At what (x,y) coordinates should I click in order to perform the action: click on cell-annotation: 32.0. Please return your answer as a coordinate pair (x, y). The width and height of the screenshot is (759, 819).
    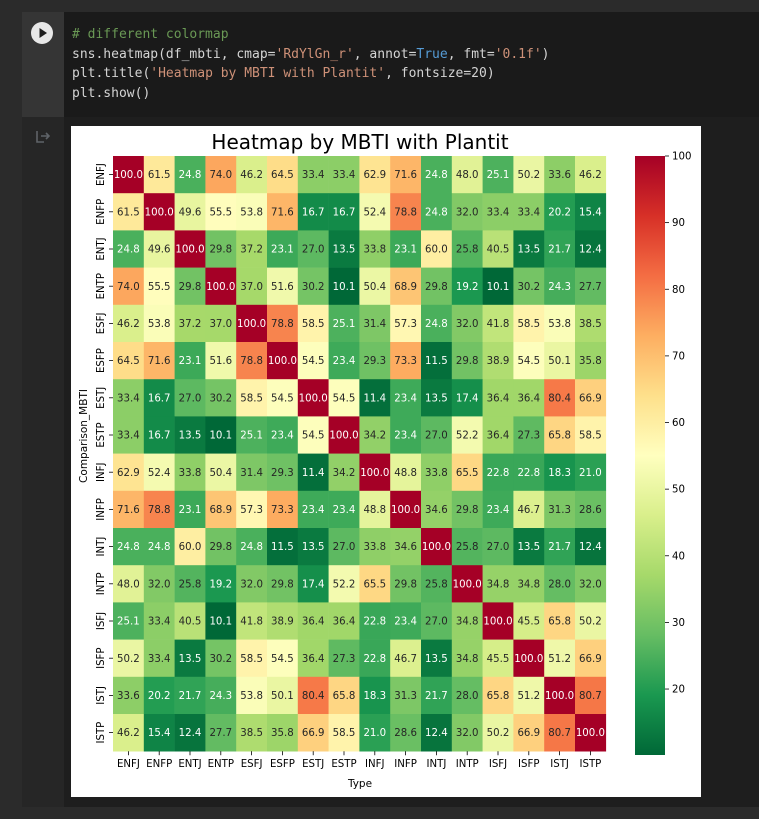
    Looking at the image, I should click on (159, 584).